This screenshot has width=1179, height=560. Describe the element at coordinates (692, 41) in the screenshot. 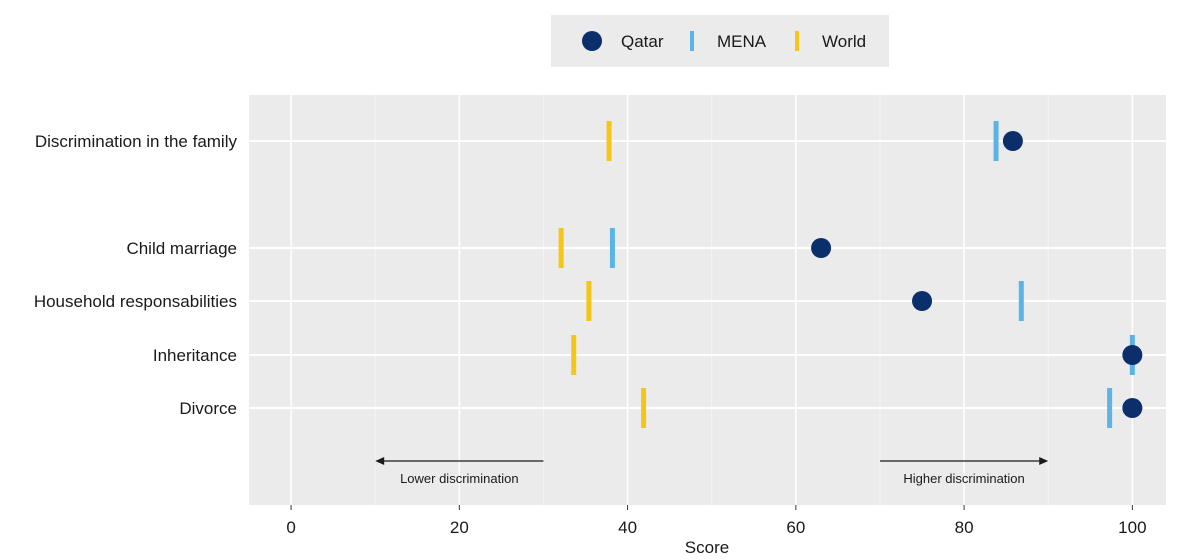

I see `legend-key-mena` at that location.